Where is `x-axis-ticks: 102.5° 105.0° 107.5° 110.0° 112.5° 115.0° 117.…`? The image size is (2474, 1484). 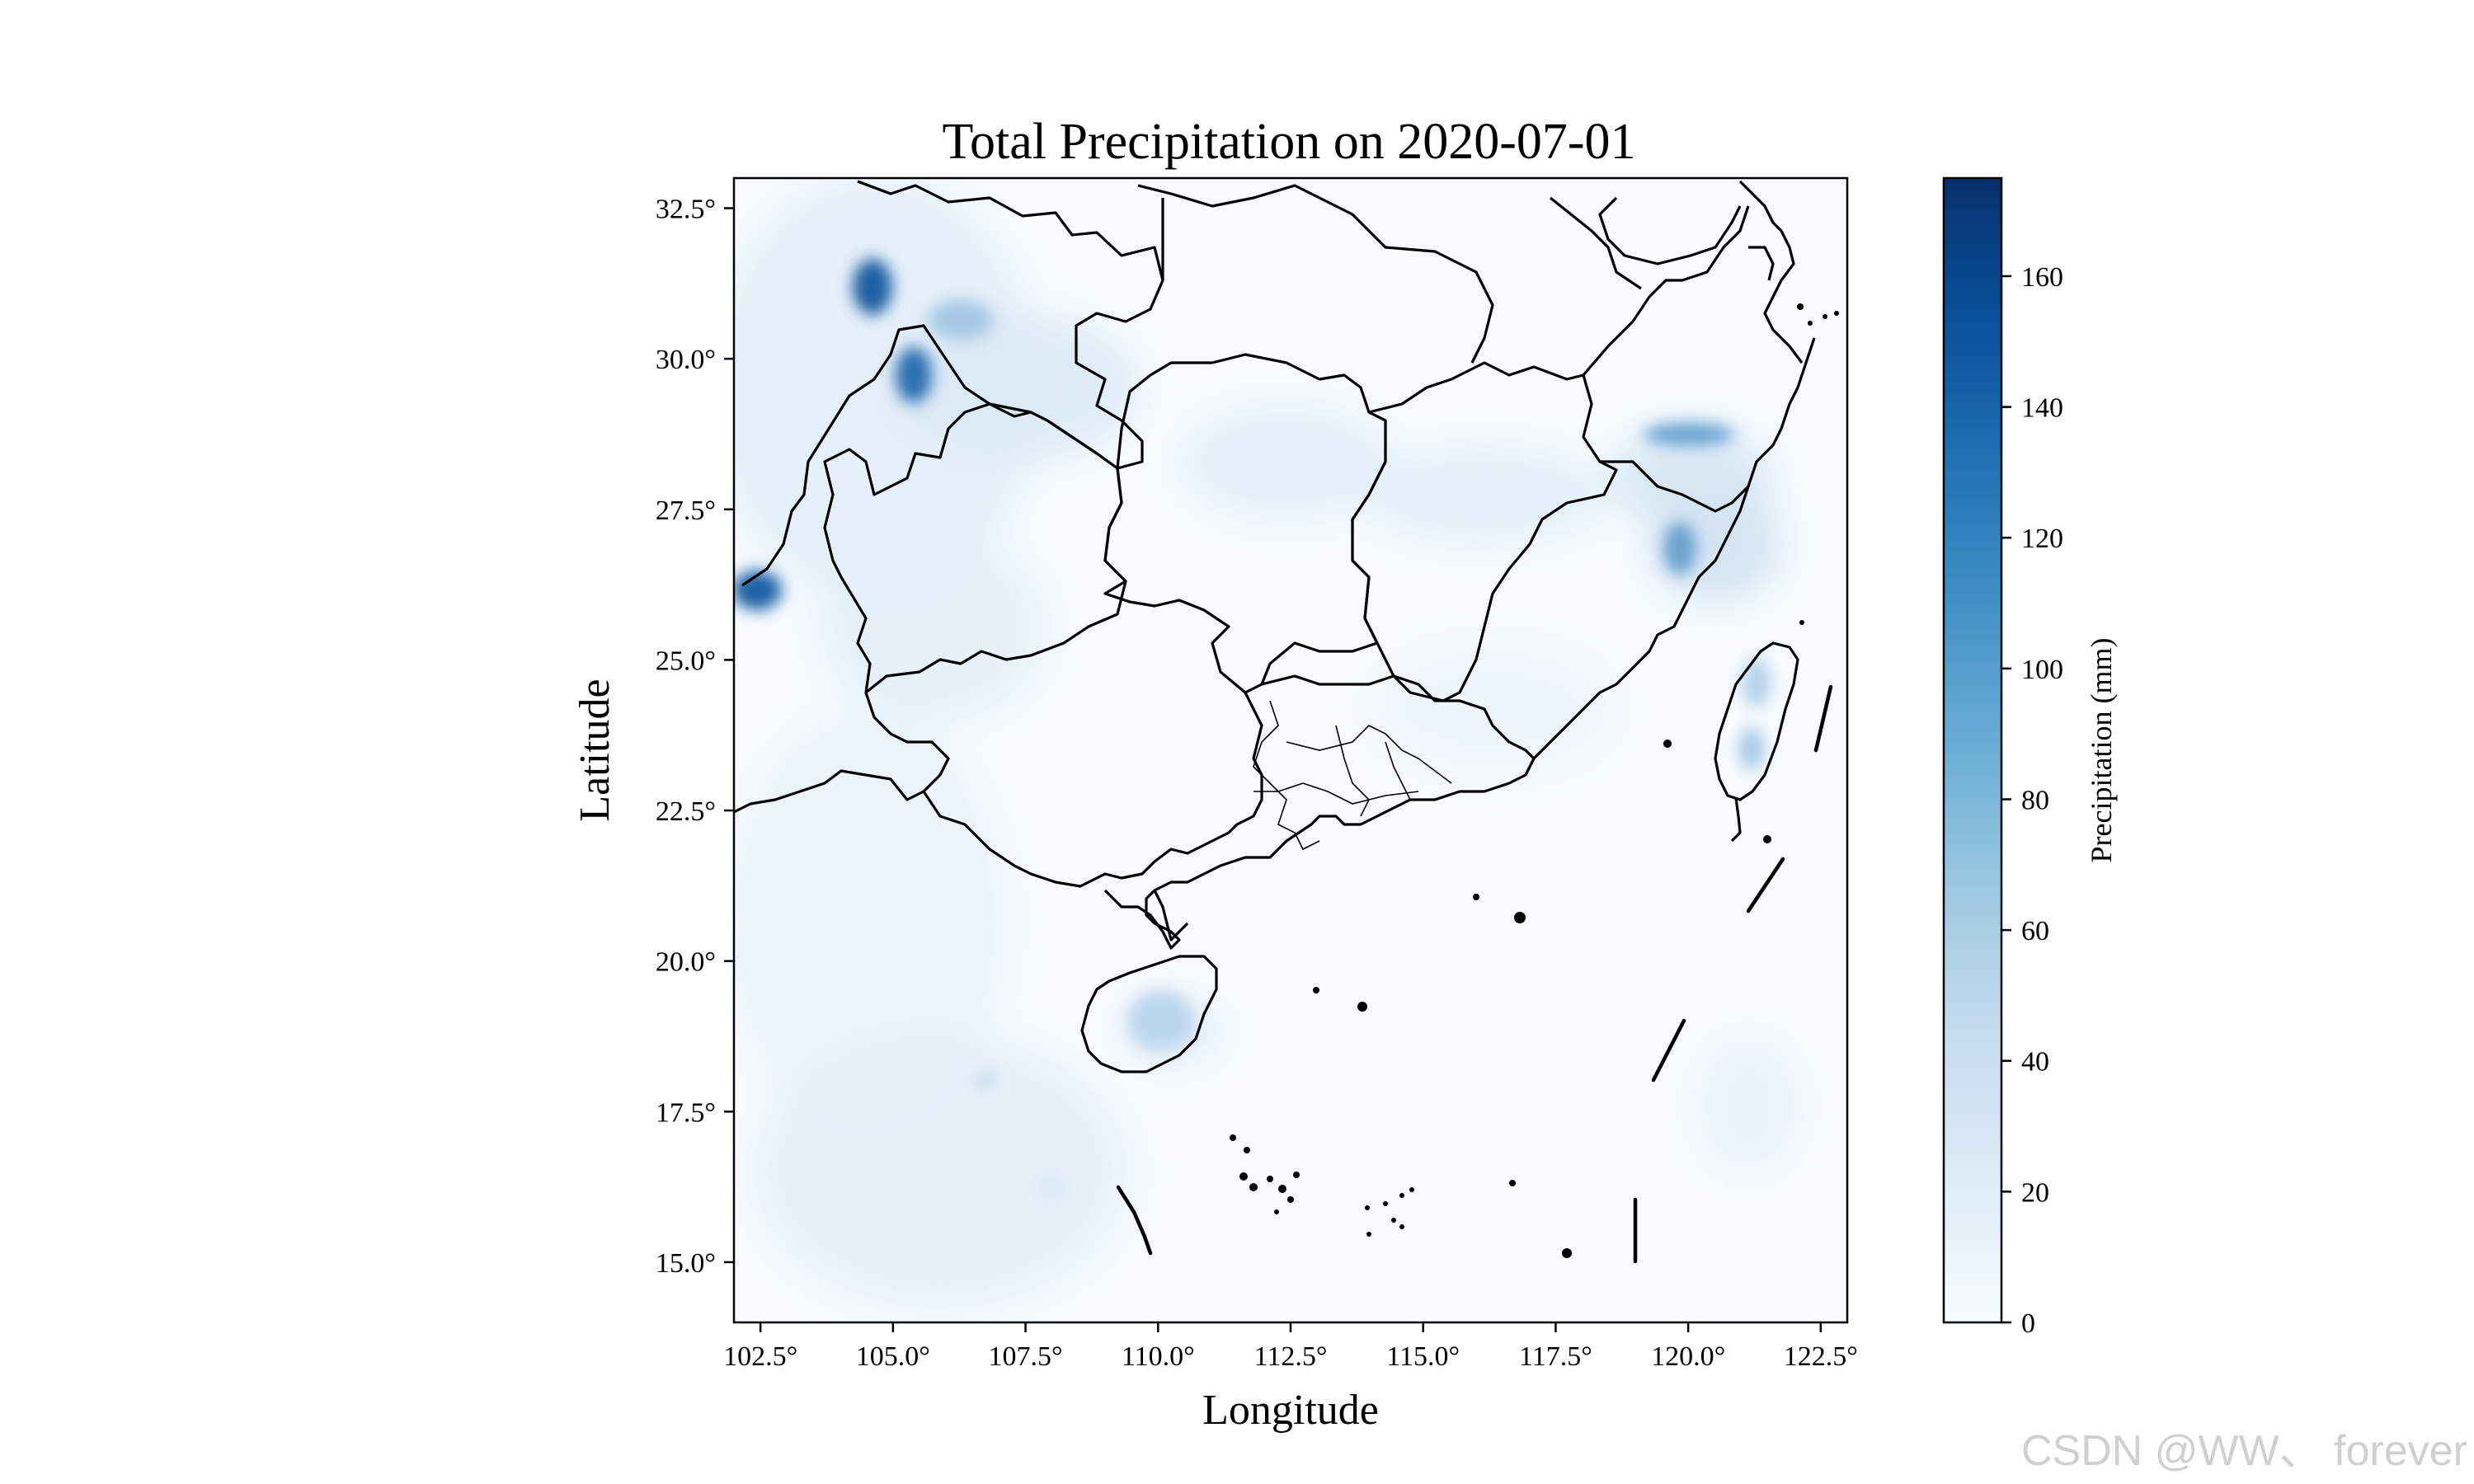 x-axis-ticks: 102.5° 105.0° 107.5° 110.0° 112.5° 115.0° 117.… is located at coordinates (1290, 1347).